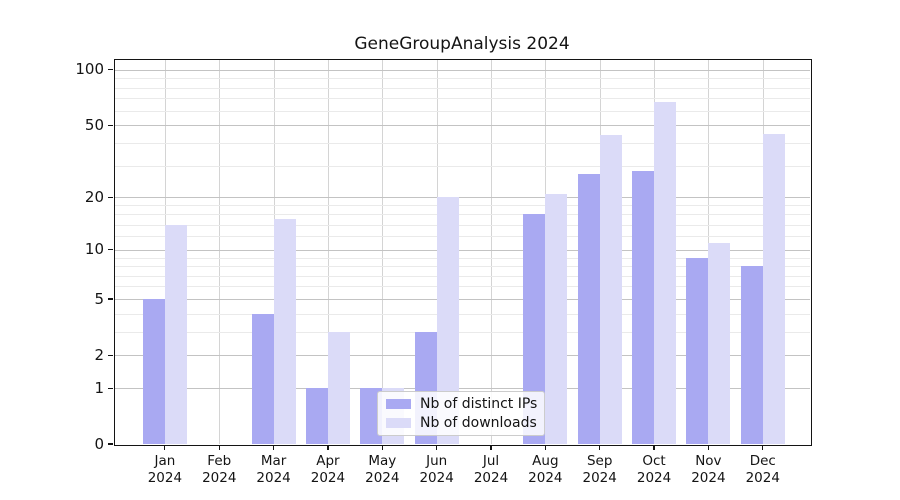 This screenshot has width=900, height=500. I want to click on xtick-label-mar: Mar 2024, so click(274, 470).